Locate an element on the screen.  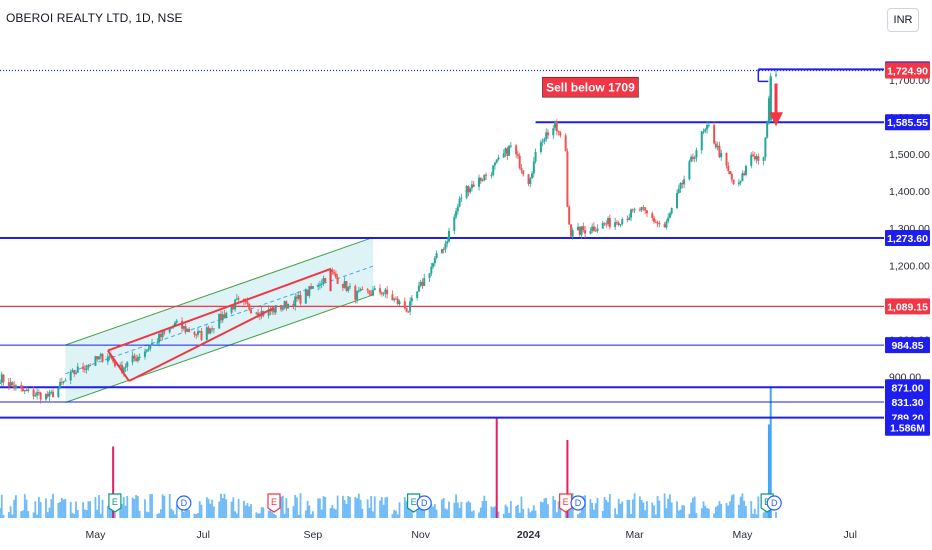
channel-lower-line is located at coordinates (219, 348).